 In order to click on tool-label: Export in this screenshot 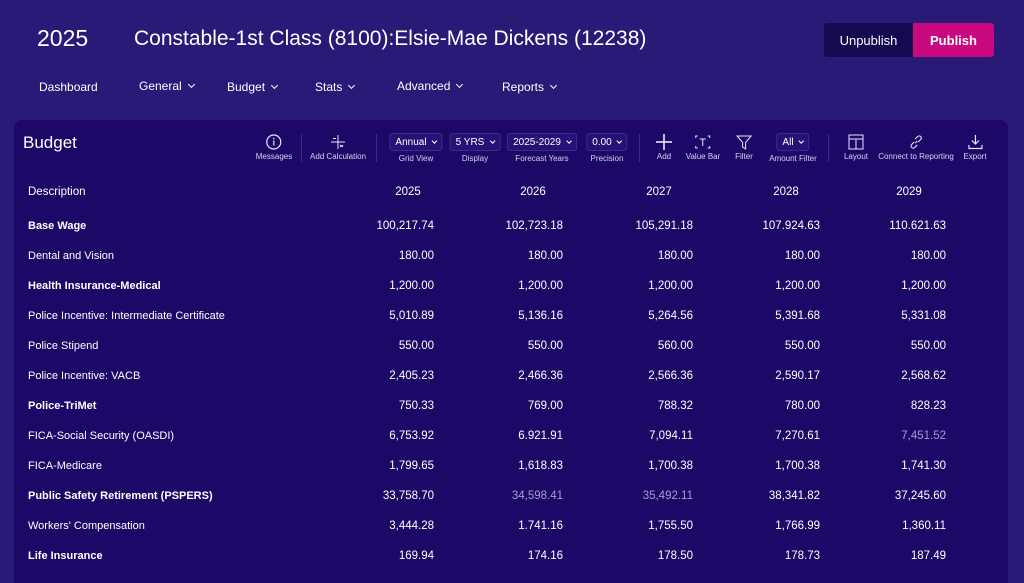, I will do `click(975, 156)`.